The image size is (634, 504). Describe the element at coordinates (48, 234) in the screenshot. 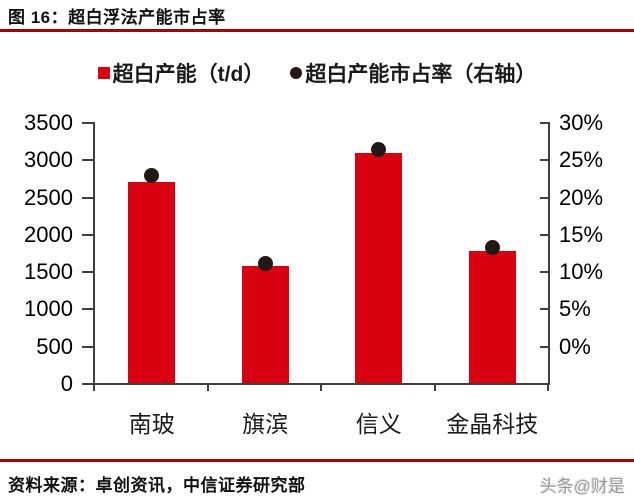

I see `left-axis-tick-label: 2000` at that location.